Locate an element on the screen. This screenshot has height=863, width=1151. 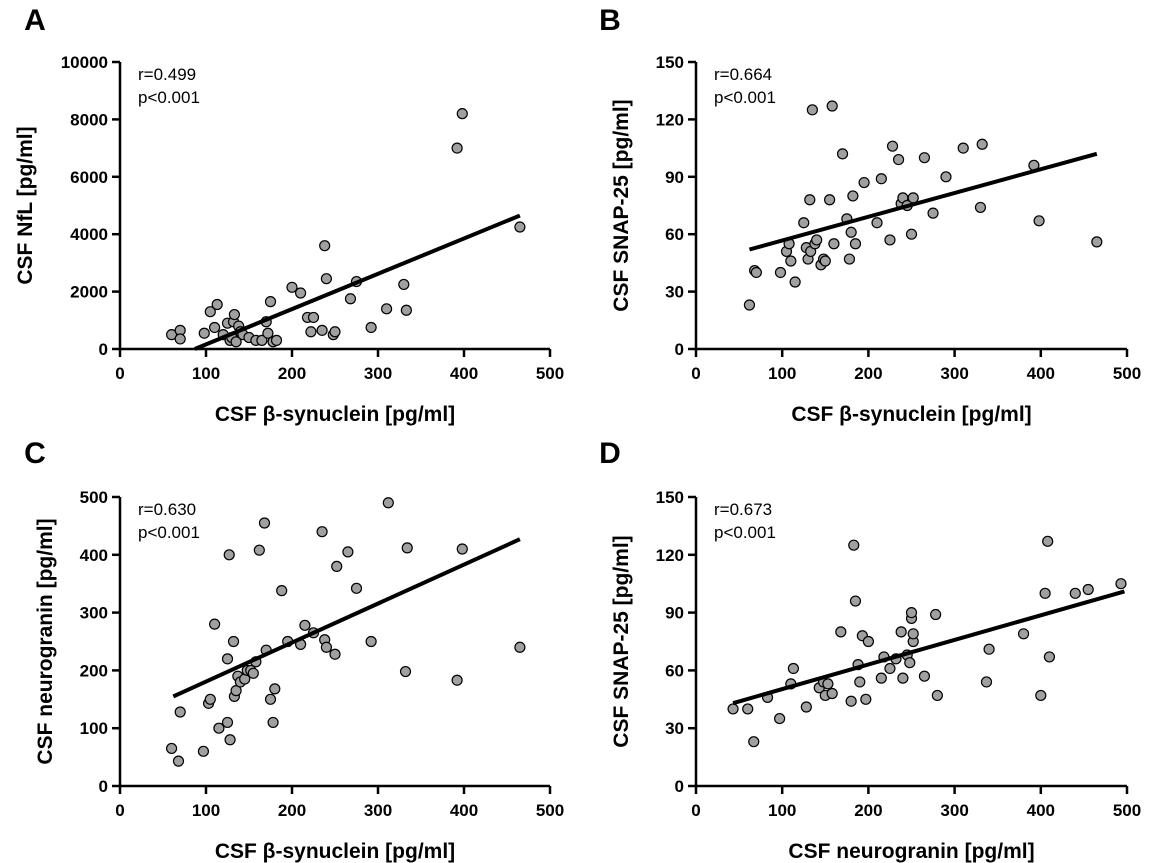
y-tick-label: 0 is located at coordinates (679, 786).